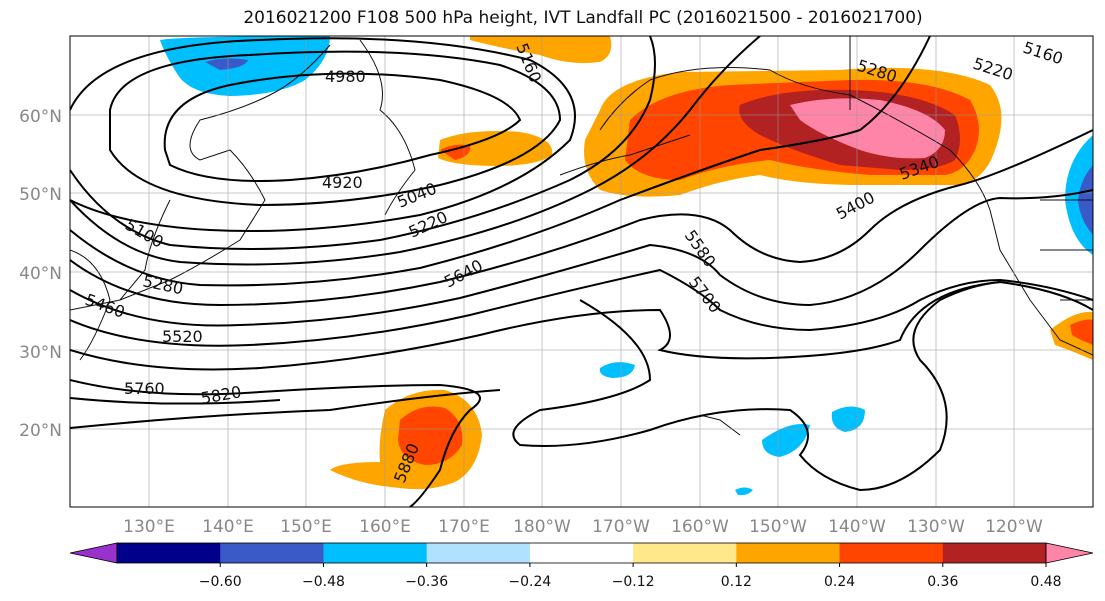 The width and height of the screenshot is (1105, 601). Describe the element at coordinates (542, 527) in the screenshot. I see `lon-tick-label: 180°W` at that location.